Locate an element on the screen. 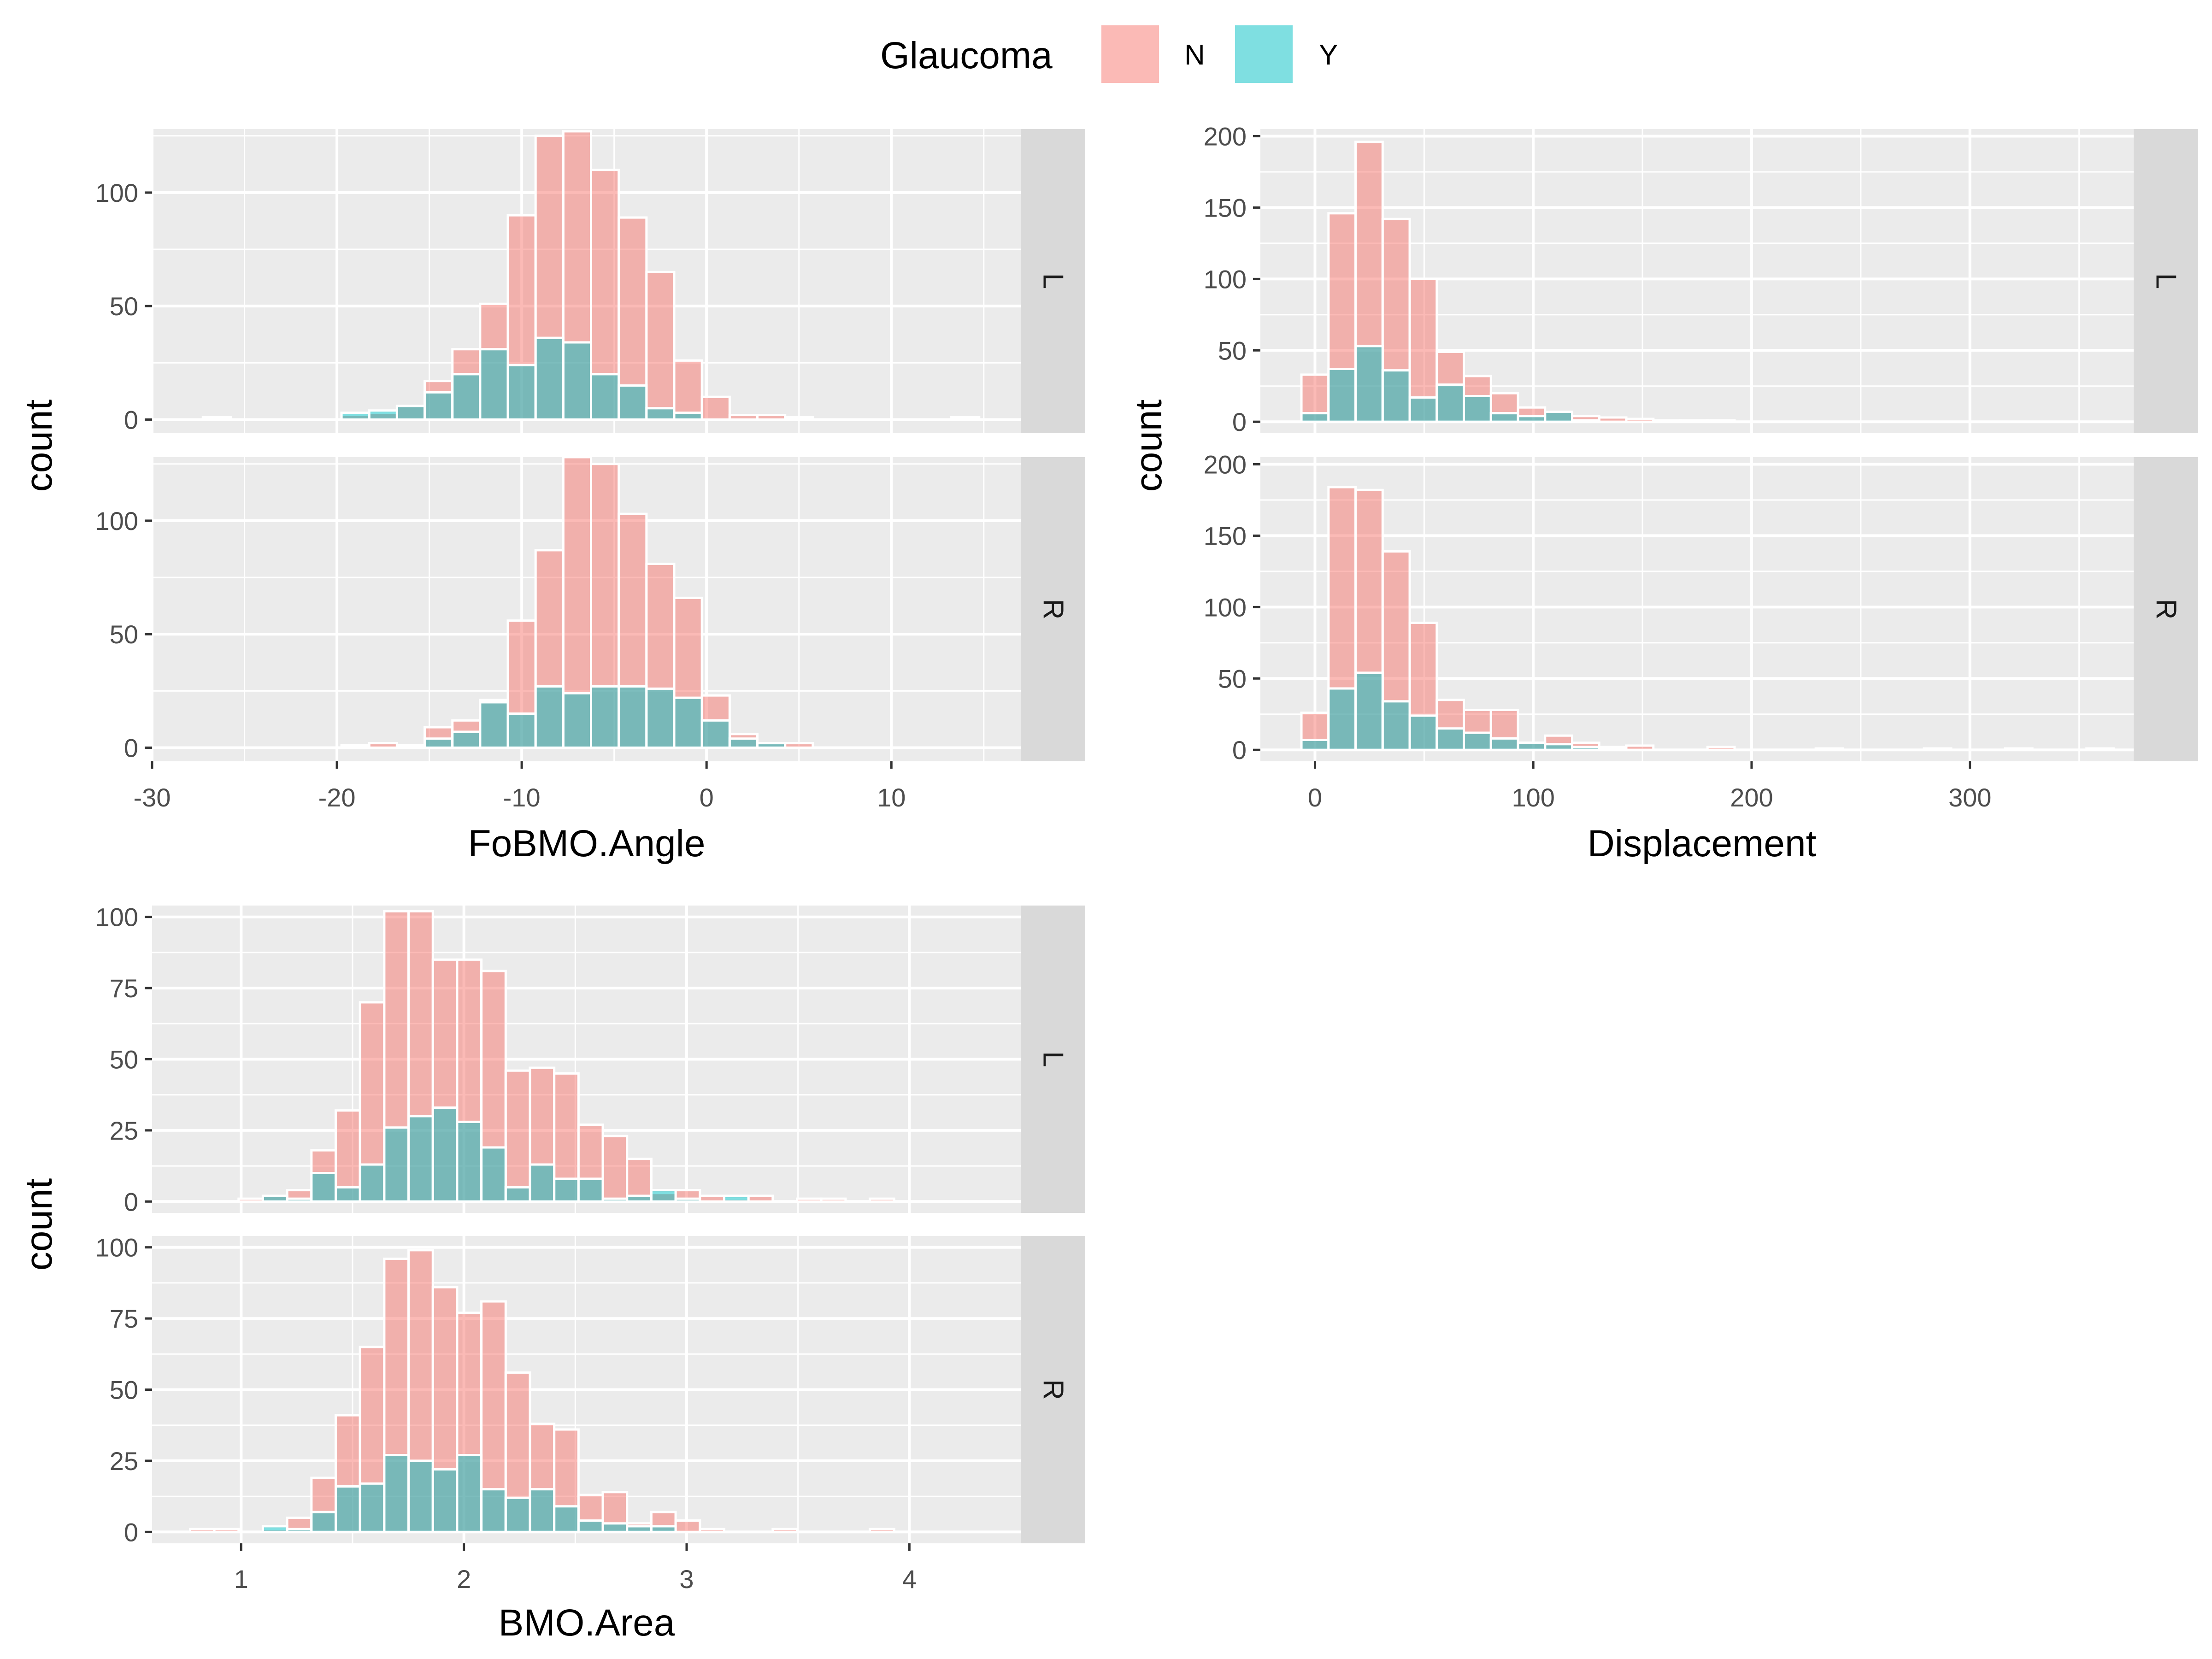 The image size is (2212, 1659). y-tick-label: 200 is located at coordinates (1225, 464).